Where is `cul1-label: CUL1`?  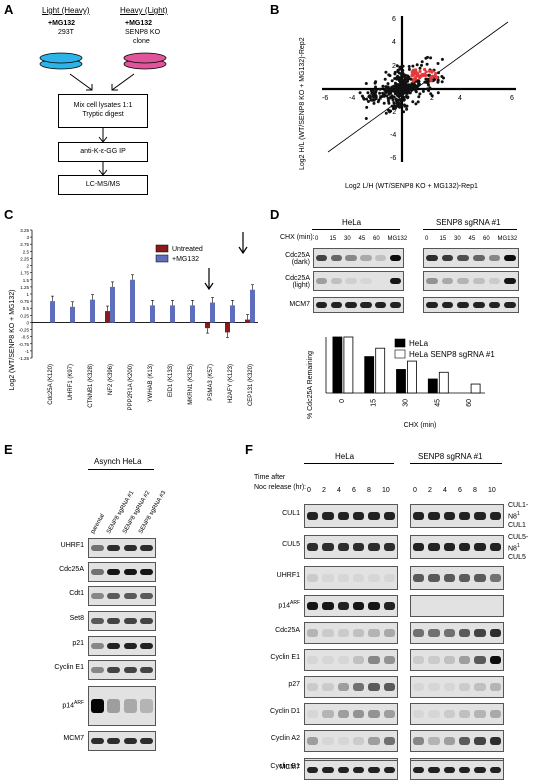 cul1-label: CUL1 is located at coordinates (517, 525).